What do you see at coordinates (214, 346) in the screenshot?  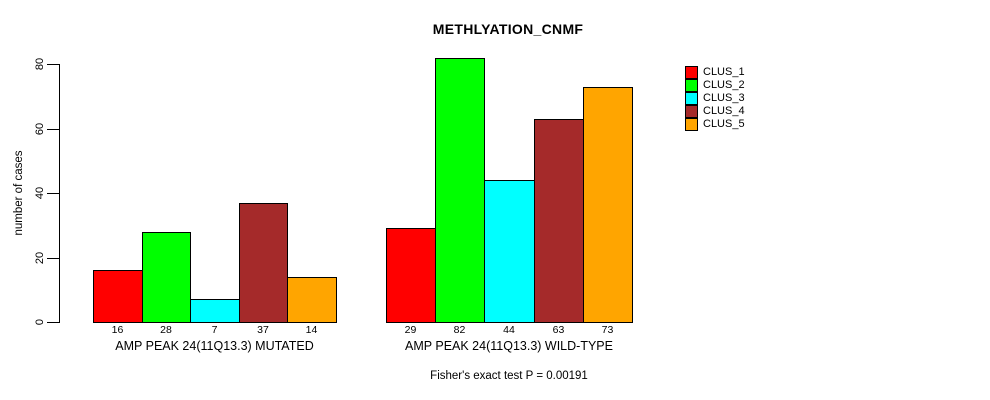 I see `group-label: AMP PEAK 24(11Q13.3) MUTATED` at bounding box center [214, 346].